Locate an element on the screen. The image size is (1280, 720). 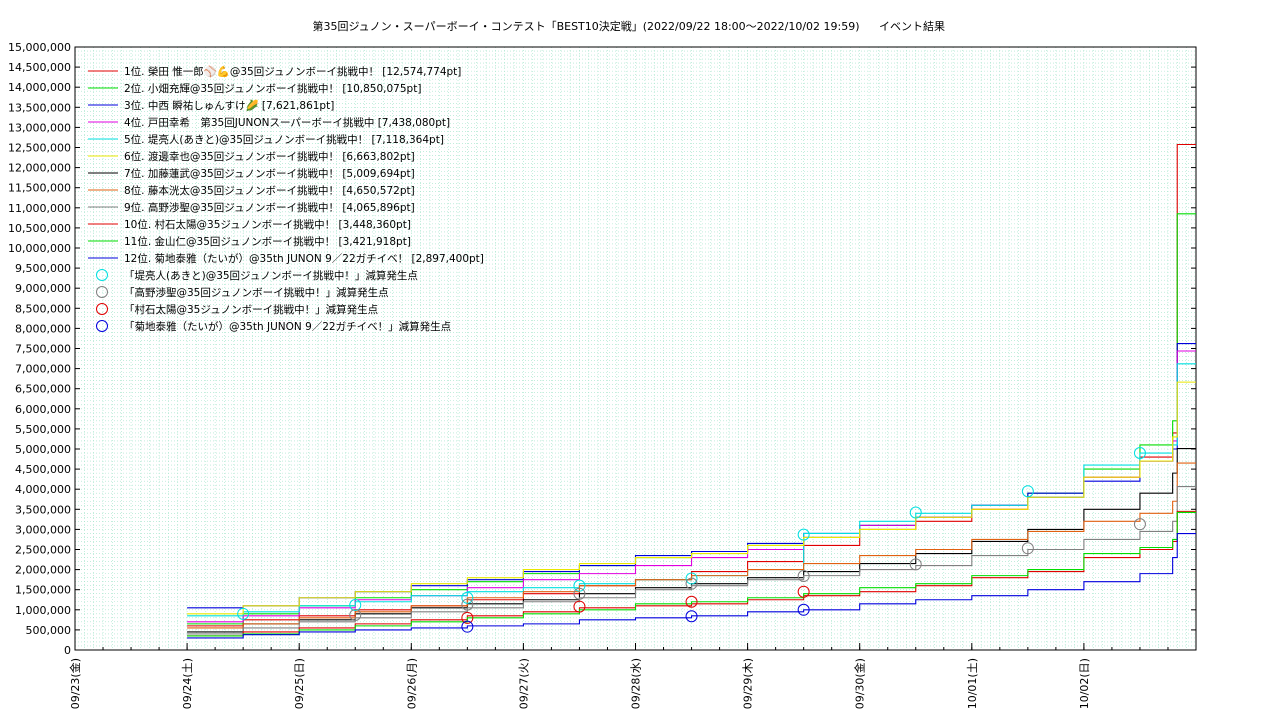
legend-label-6: 6位. 渡邊幸也@35回ジュノンボーイ挑戦中！ [6,663,802pt] is located at coordinates (269, 156).